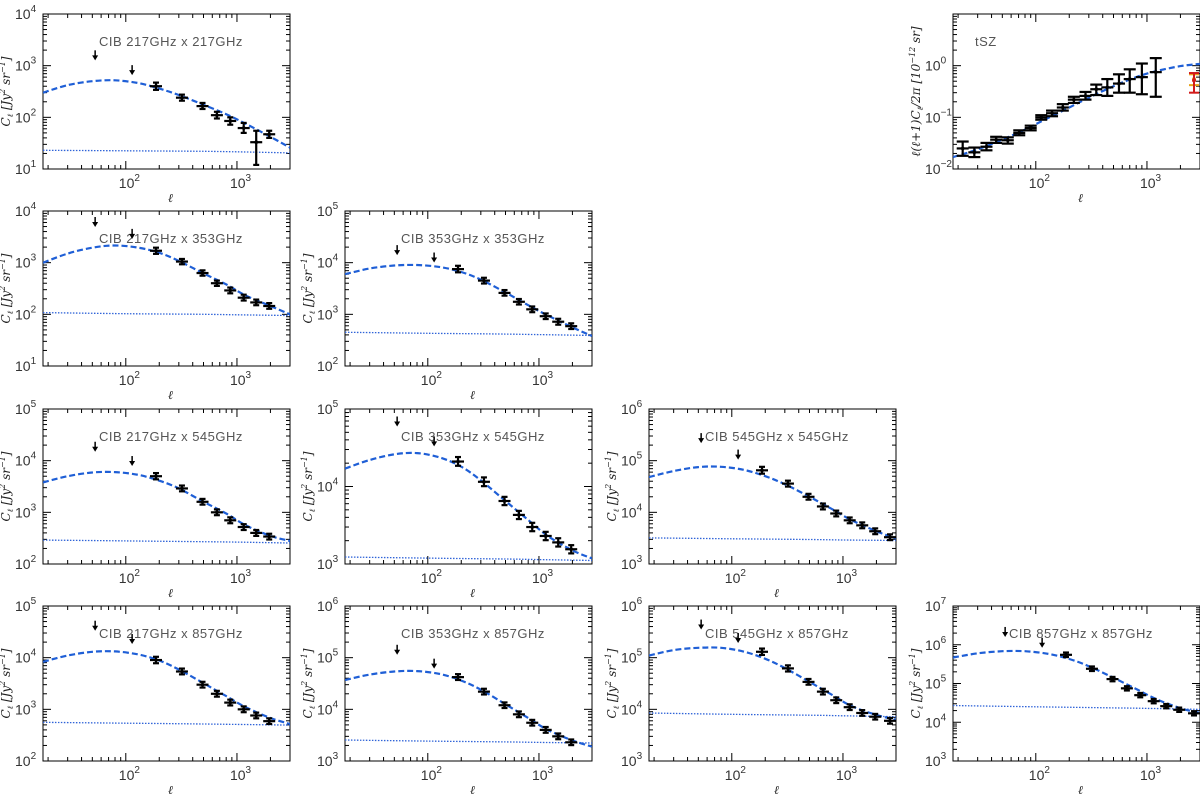 The image size is (1200, 794). I want to click on plot-frame, so click(772, 486).